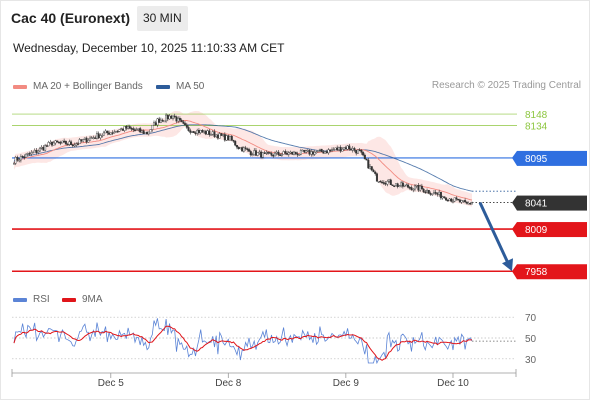 The image size is (590, 400). I want to click on credit-text: Research © 2025 Trading Central, so click(506, 85).